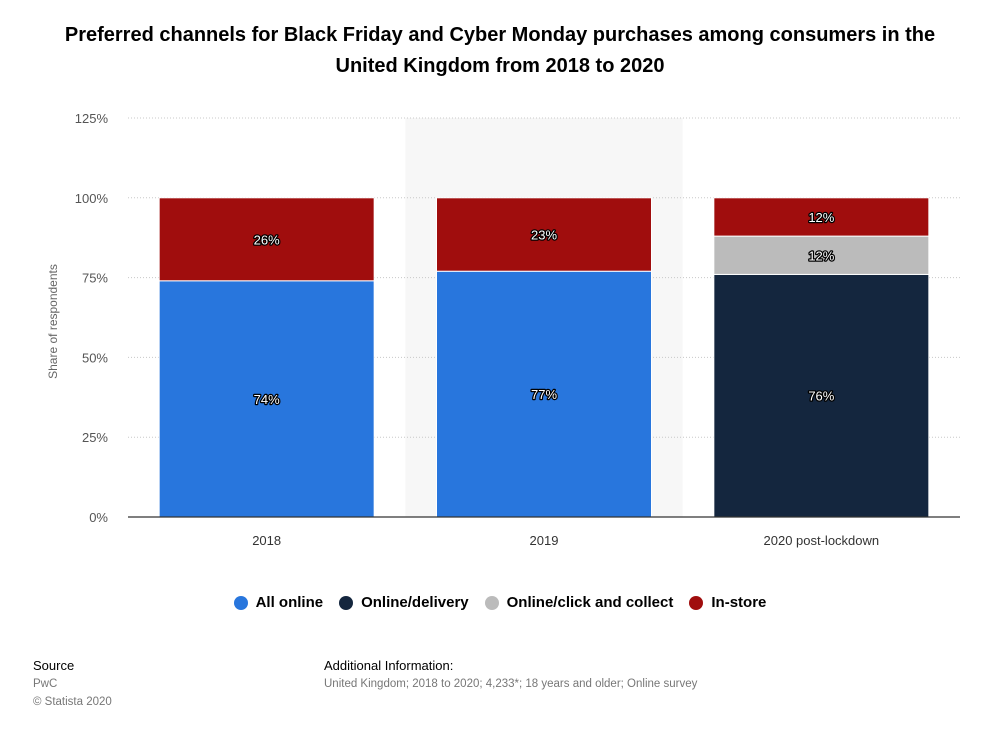 The width and height of the screenshot is (1000, 743). I want to click on bar-online-click-and-collect, so click(821, 255).